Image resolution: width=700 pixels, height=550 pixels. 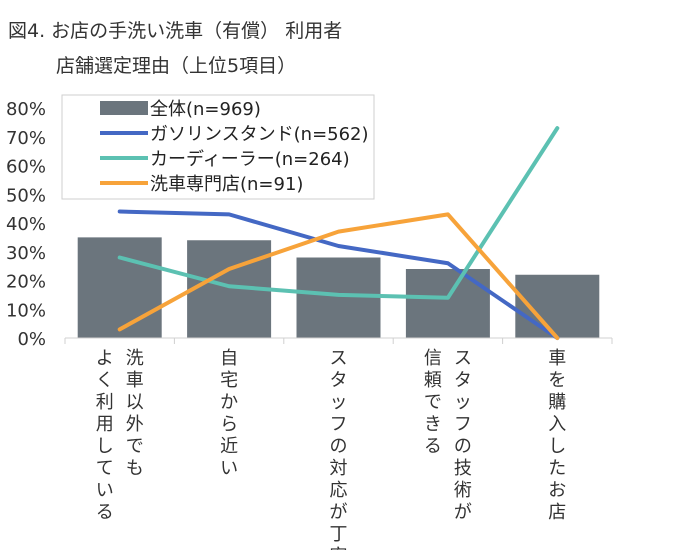 What do you see at coordinates (26, 167) in the screenshot?
I see `y-tick-label: 60%` at bounding box center [26, 167].